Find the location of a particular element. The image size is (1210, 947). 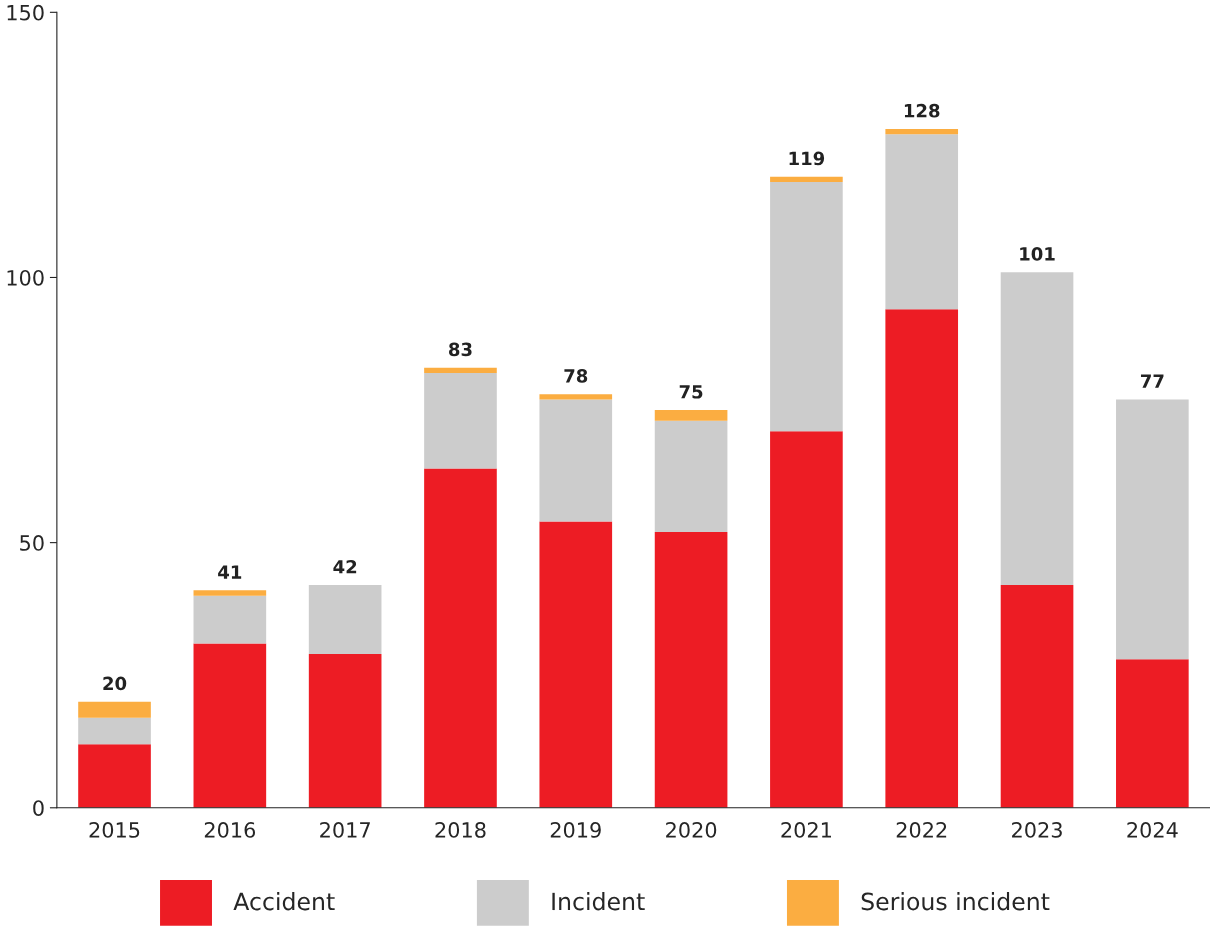

x-tick-label: 2019 is located at coordinates (575, 830).